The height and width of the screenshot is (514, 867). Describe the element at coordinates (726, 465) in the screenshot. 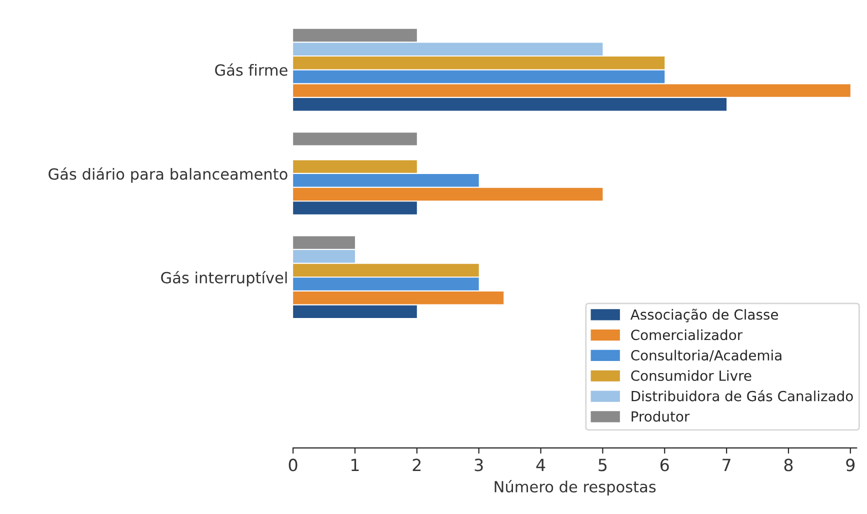

I see `x-tick-label: 7` at that location.